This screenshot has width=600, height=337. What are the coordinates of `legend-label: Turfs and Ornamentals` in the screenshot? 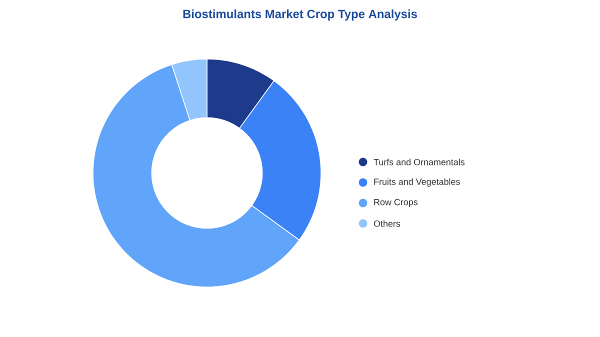 It's located at (419, 162).